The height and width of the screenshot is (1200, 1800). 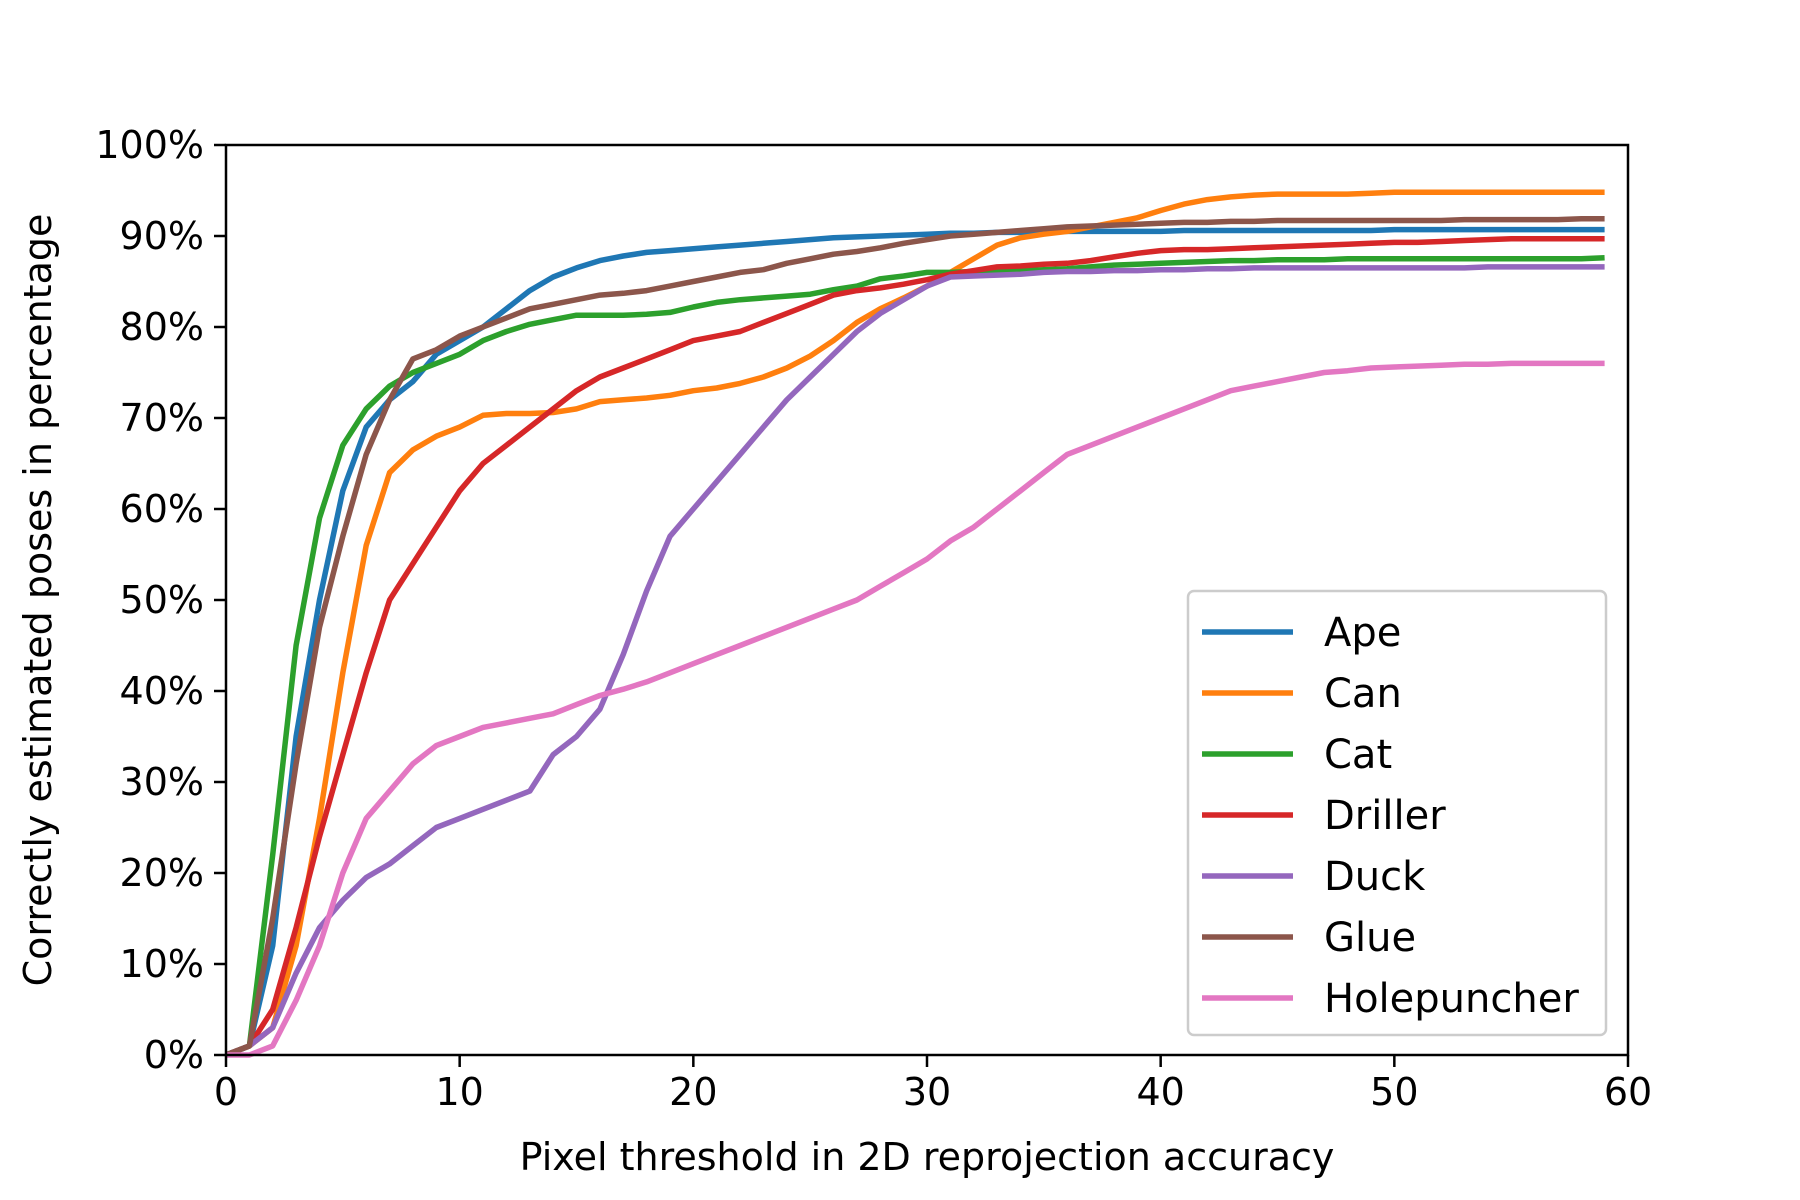 What do you see at coordinates (1628, 1092) in the screenshot?
I see `x-tick-label: 60` at bounding box center [1628, 1092].